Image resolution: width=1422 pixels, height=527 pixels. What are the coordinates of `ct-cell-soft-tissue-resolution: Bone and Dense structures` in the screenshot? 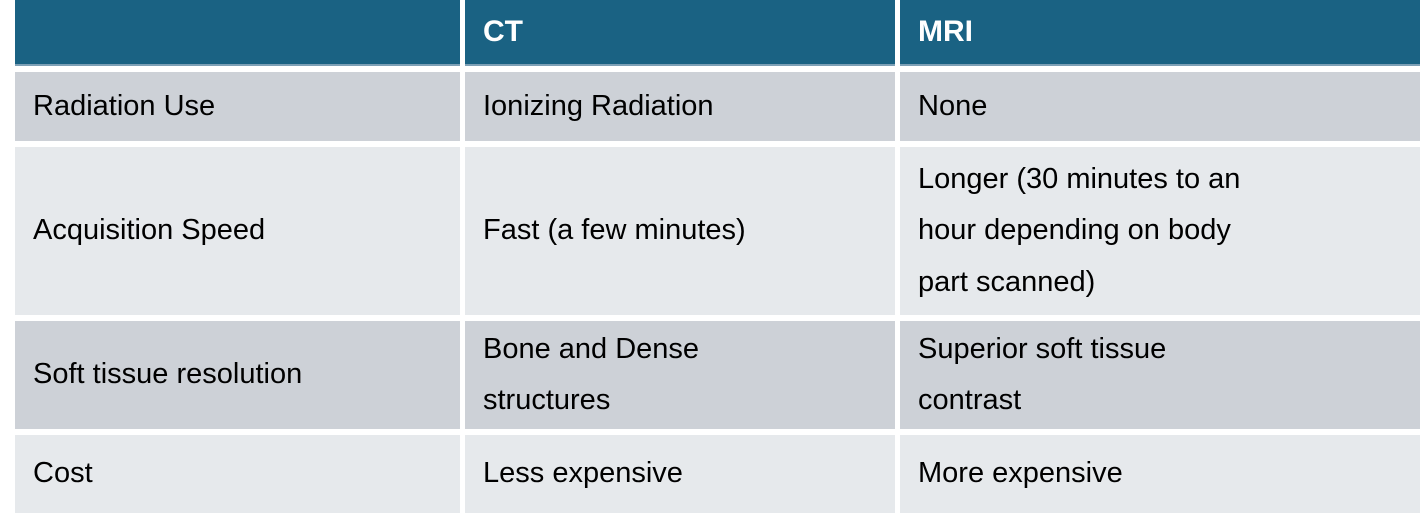 It's located at (680, 375).